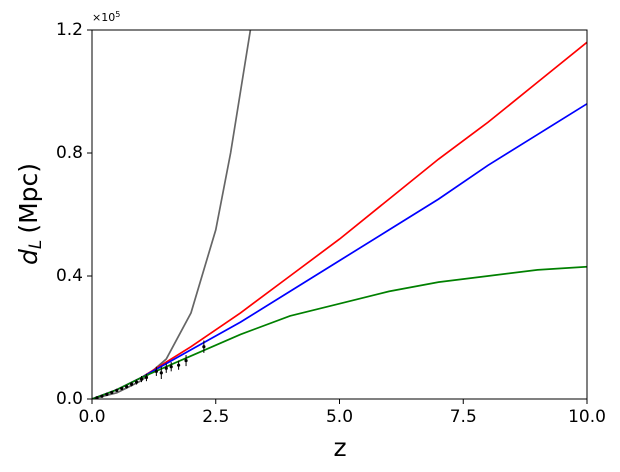 The width and height of the screenshot is (620, 472). What do you see at coordinates (69, 276) in the screenshot?
I see `y-tick-label: 0.4` at bounding box center [69, 276].